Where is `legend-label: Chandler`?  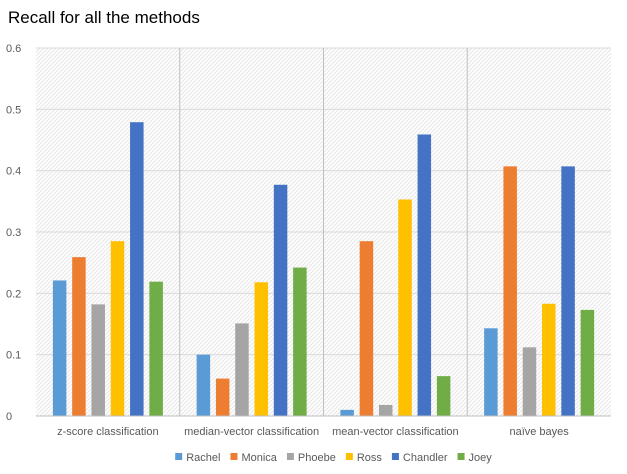
legend-label: Chandler is located at coordinates (425, 458).